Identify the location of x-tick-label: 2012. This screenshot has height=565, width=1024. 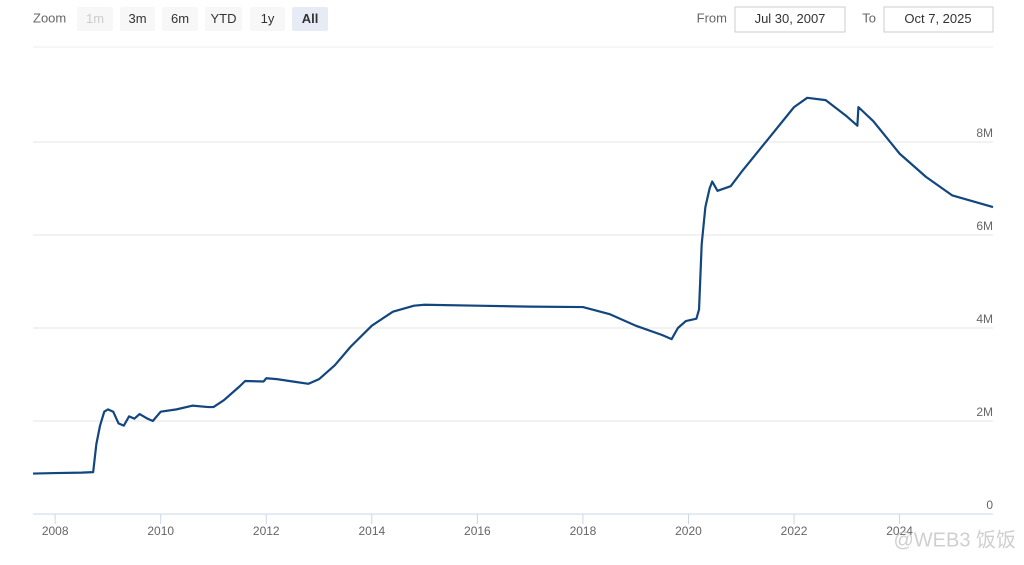
(266, 531).